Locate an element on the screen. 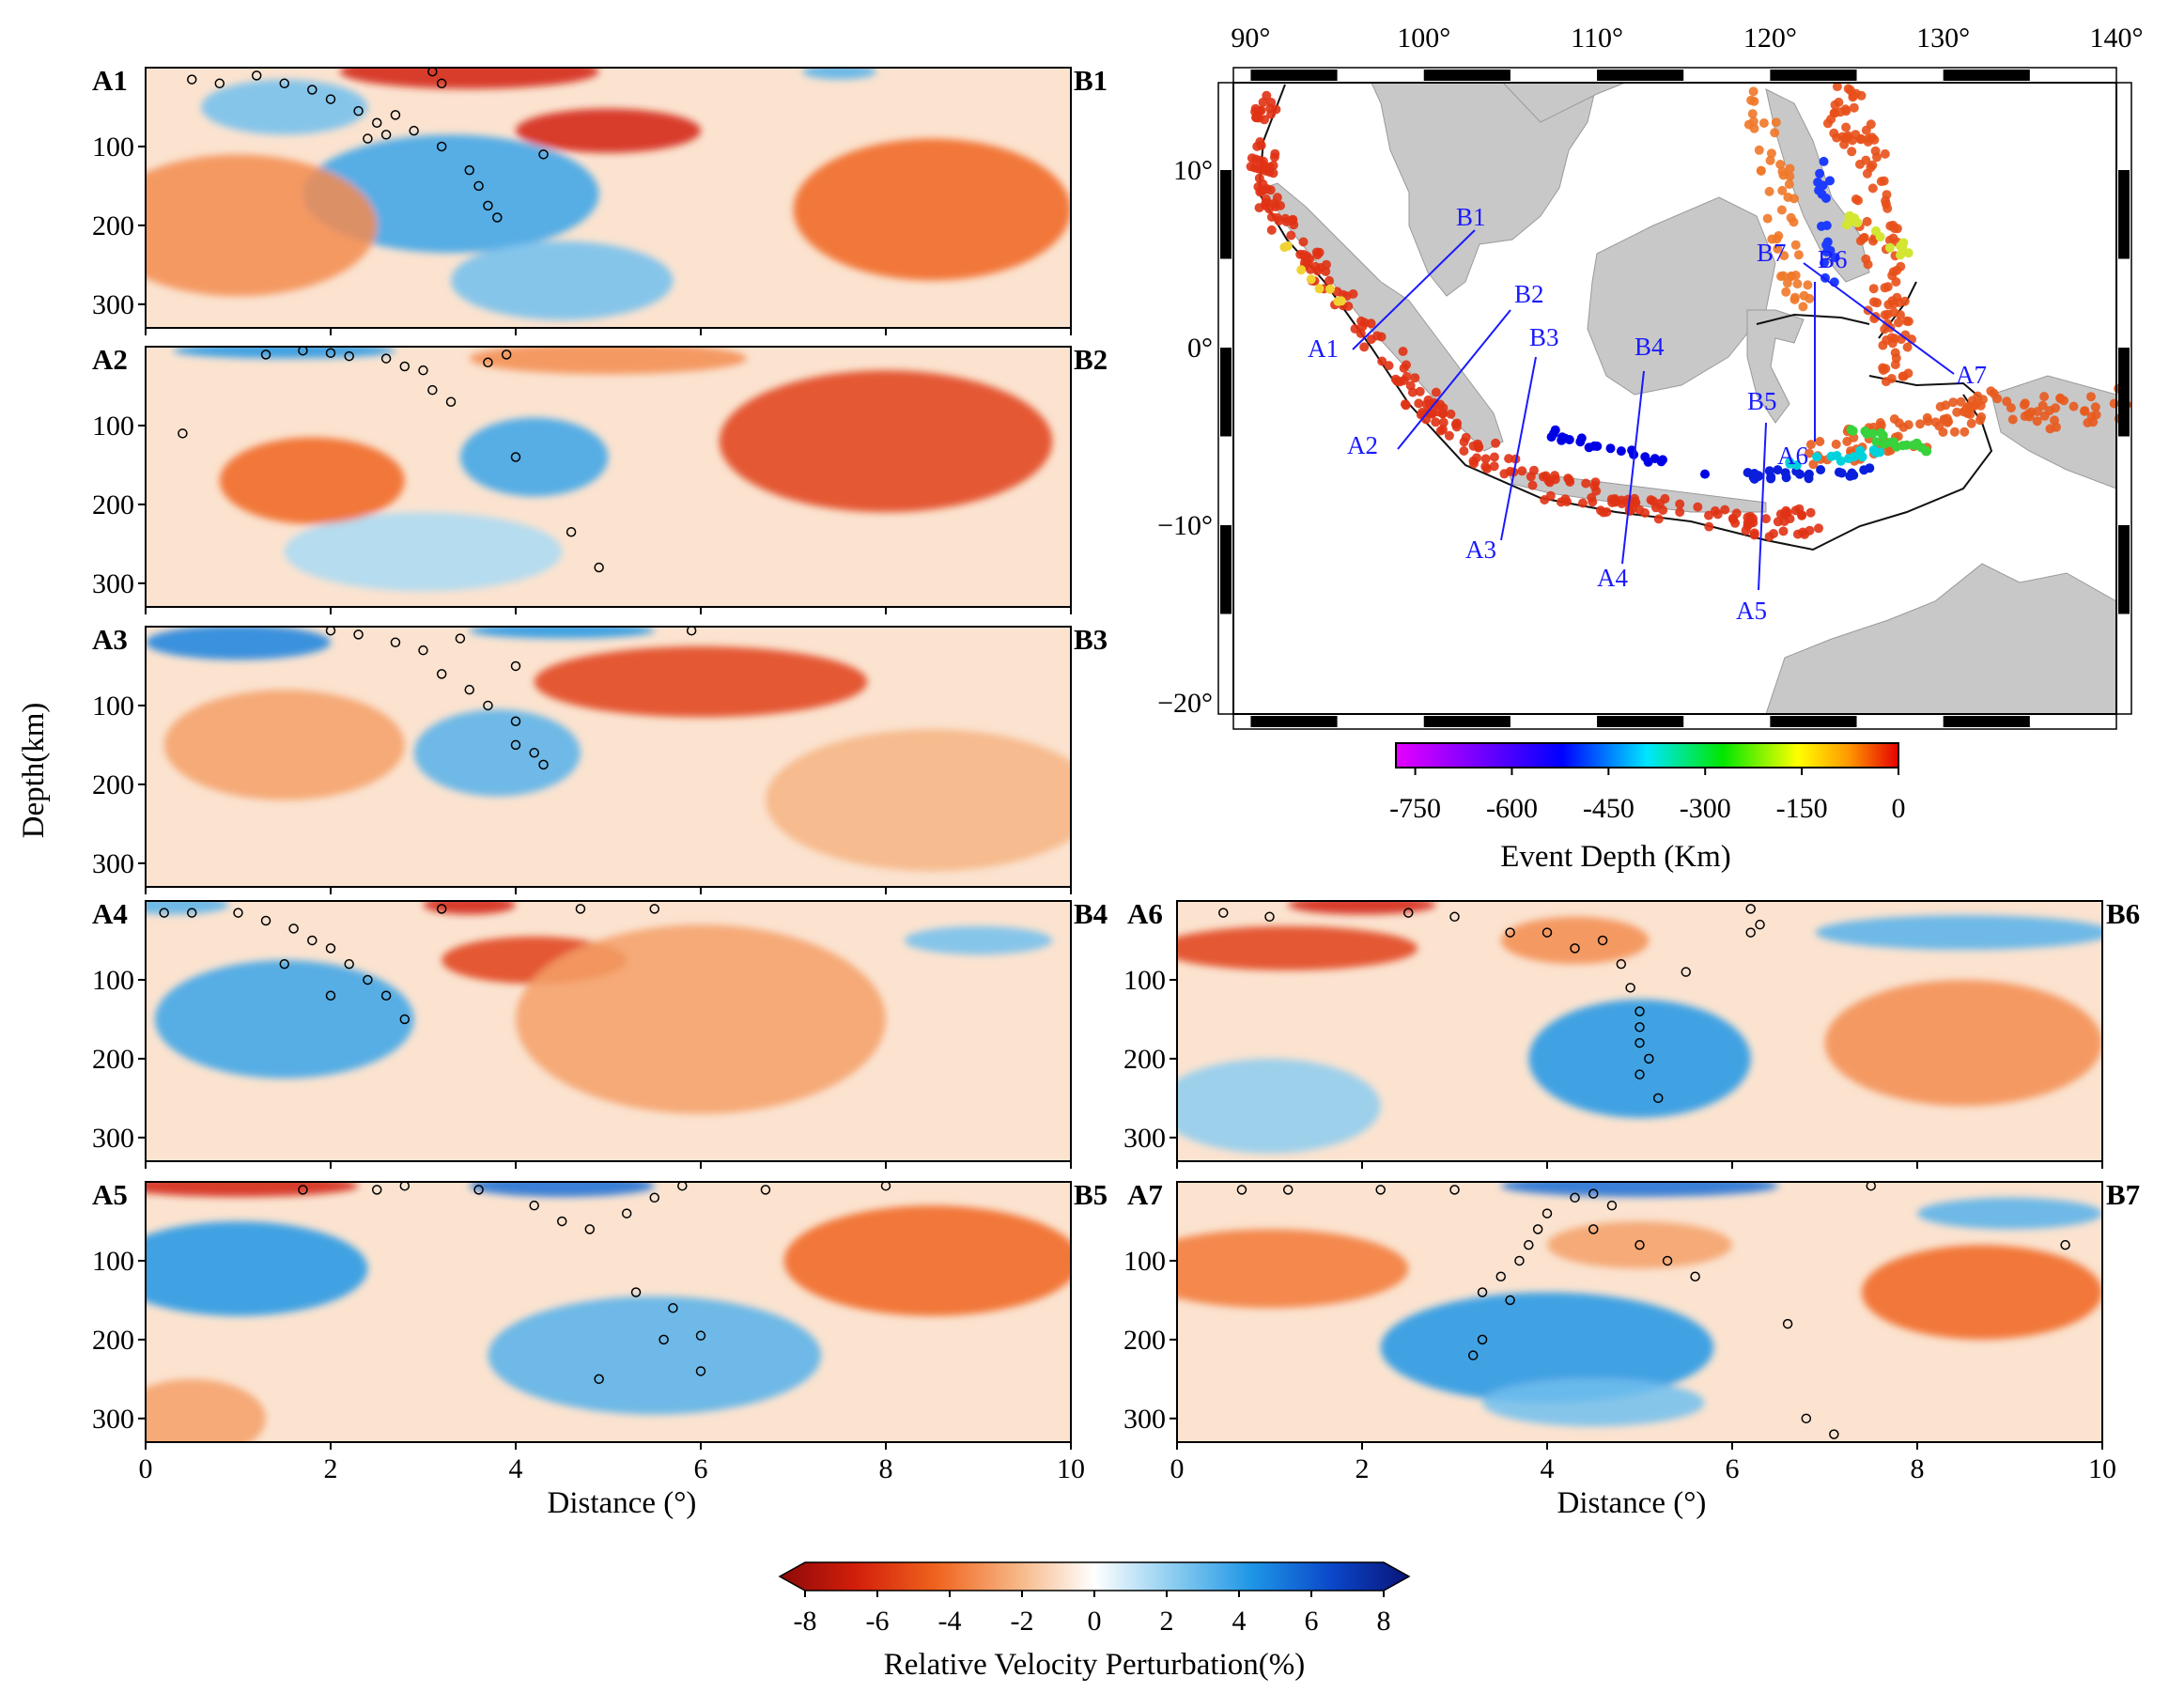 This screenshot has height=1708, width=2169. map-profile-label-b6: B6 is located at coordinates (1833, 259).